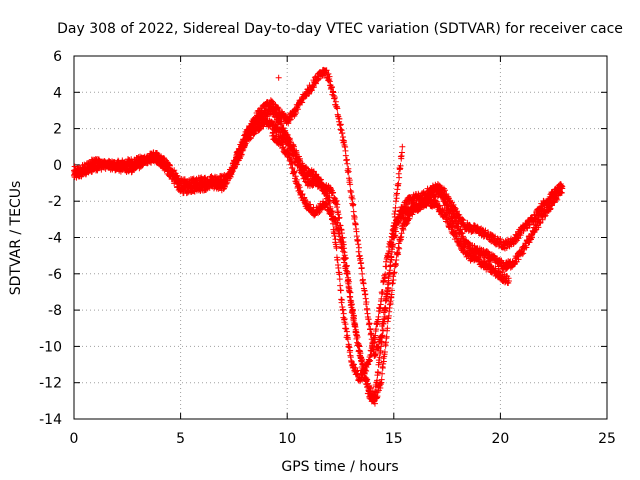  What do you see at coordinates (55, 275) in the screenshot?
I see `y-tick-label: -6` at bounding box center [55, 275].